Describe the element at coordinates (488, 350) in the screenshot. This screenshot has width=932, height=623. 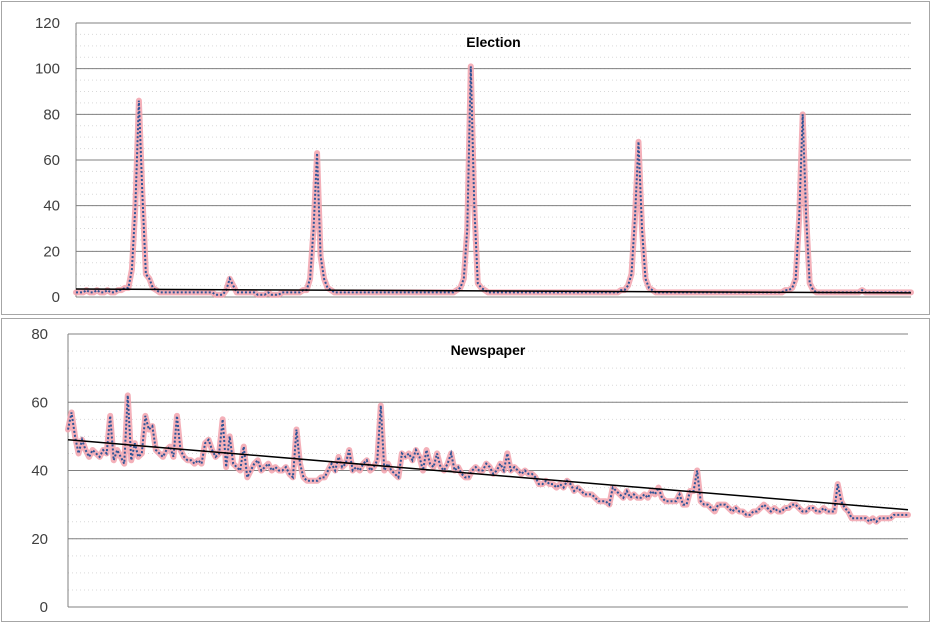
I see `newspaper-chart-title: Newspaper` at that location.